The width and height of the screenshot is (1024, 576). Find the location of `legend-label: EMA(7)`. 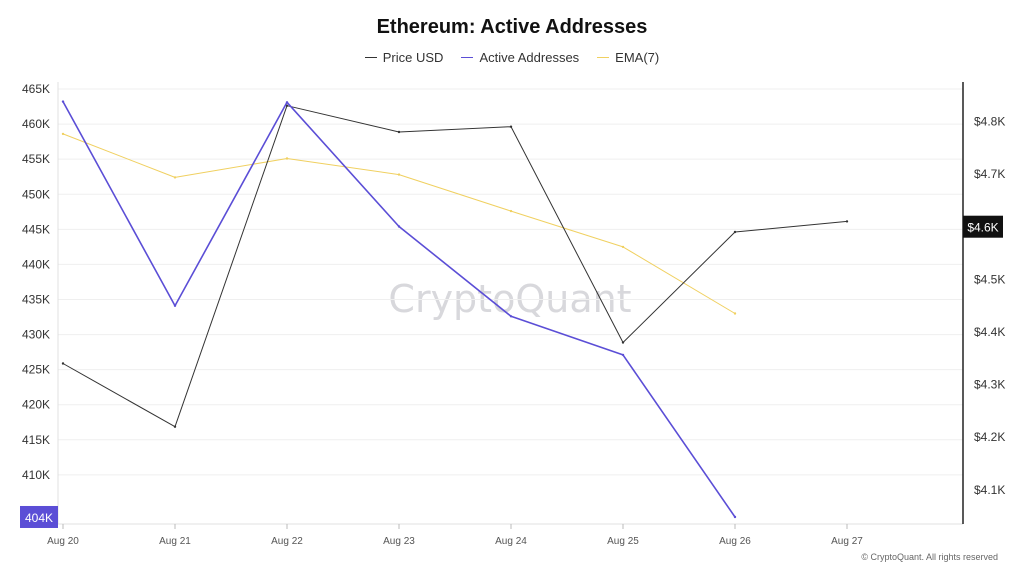

legend-label: EMA(7) is located at coordinates (637, 57).